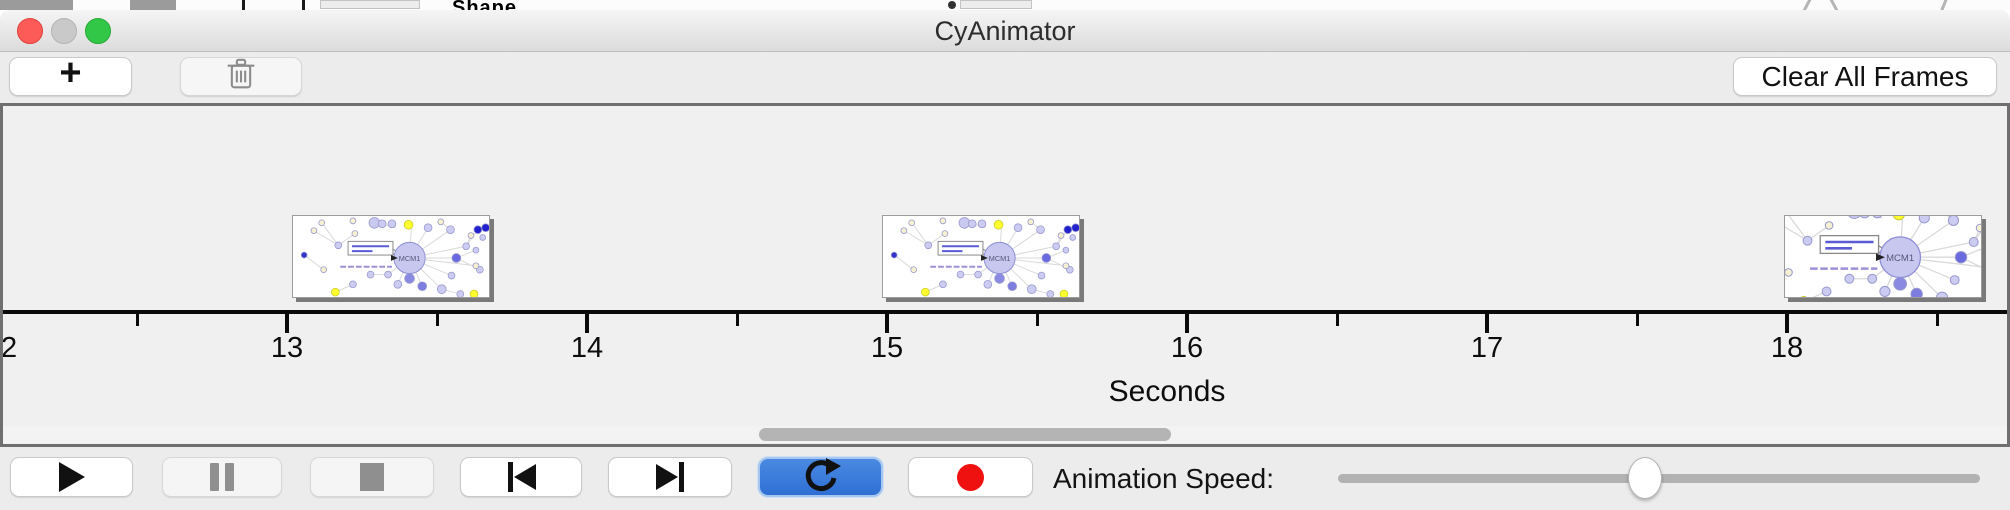  I want to click on skip-start-icon, so click(521, 477).